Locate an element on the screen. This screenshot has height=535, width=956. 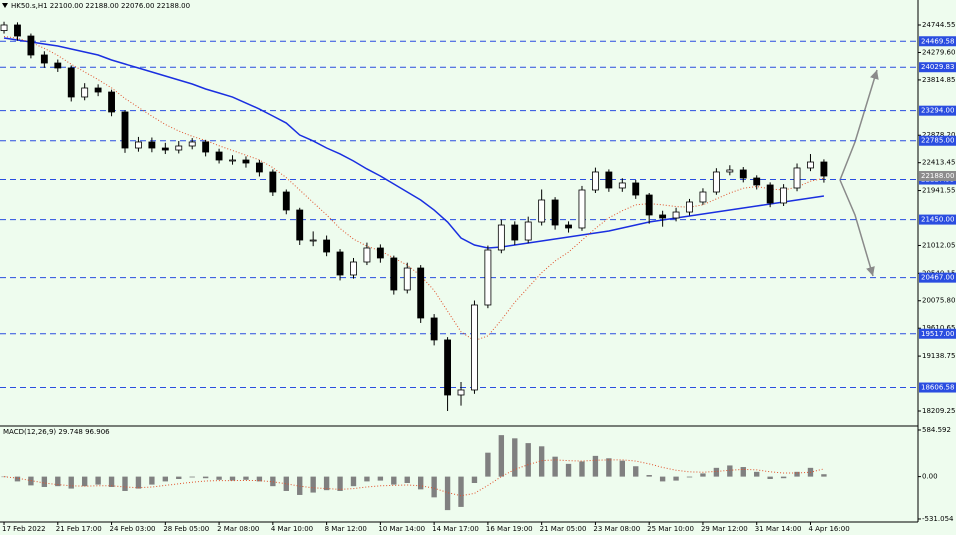
last-price-label: 22188.00 is located at coordinates (937, 176).